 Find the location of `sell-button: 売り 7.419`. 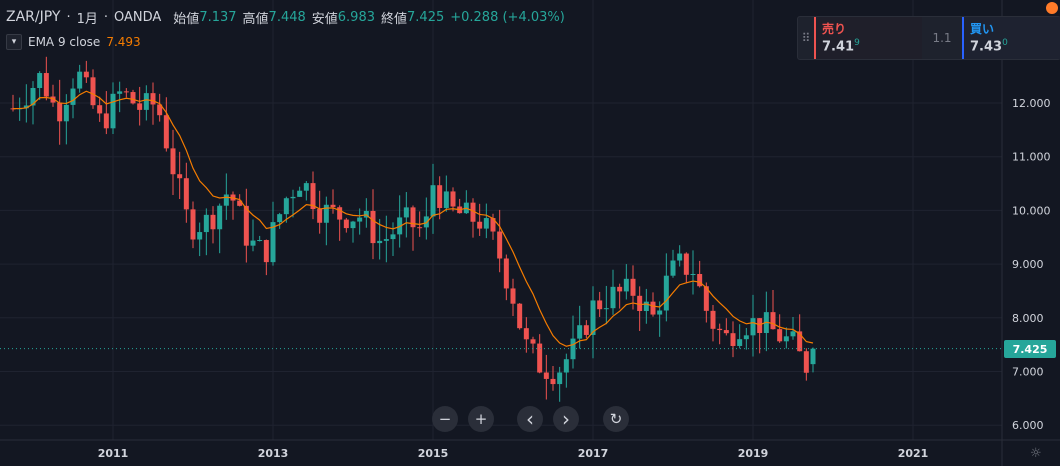

sell-button: 売り 7.419 is located at coordinates (868, 38).